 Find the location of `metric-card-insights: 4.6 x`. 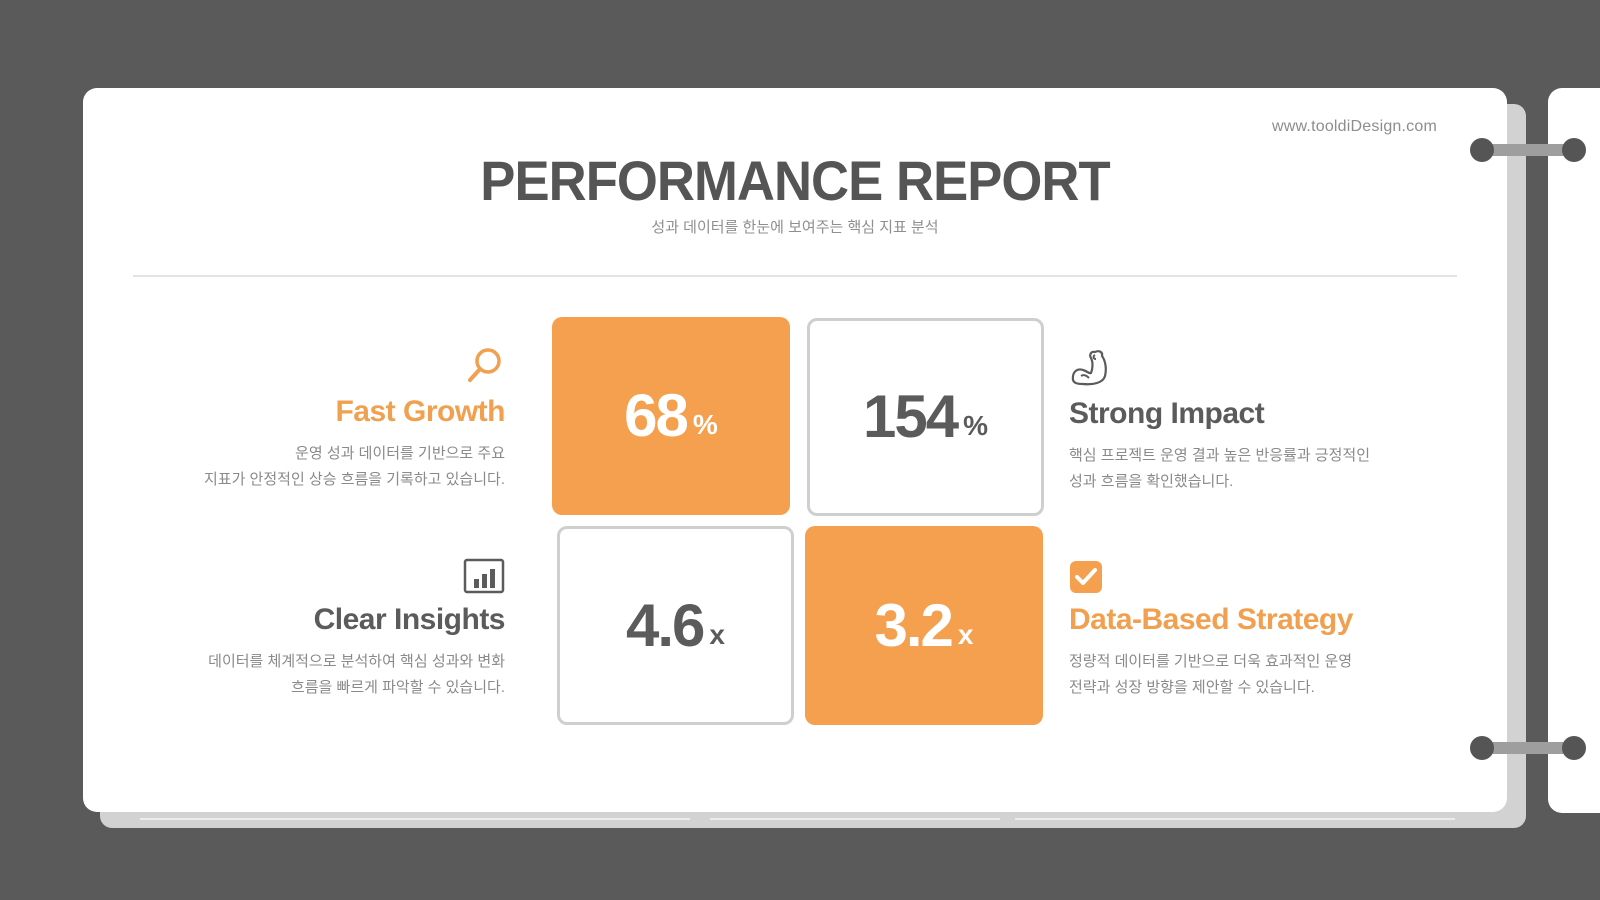

metric-card-insights: 4.6 x is located at coordinates (675, 625).